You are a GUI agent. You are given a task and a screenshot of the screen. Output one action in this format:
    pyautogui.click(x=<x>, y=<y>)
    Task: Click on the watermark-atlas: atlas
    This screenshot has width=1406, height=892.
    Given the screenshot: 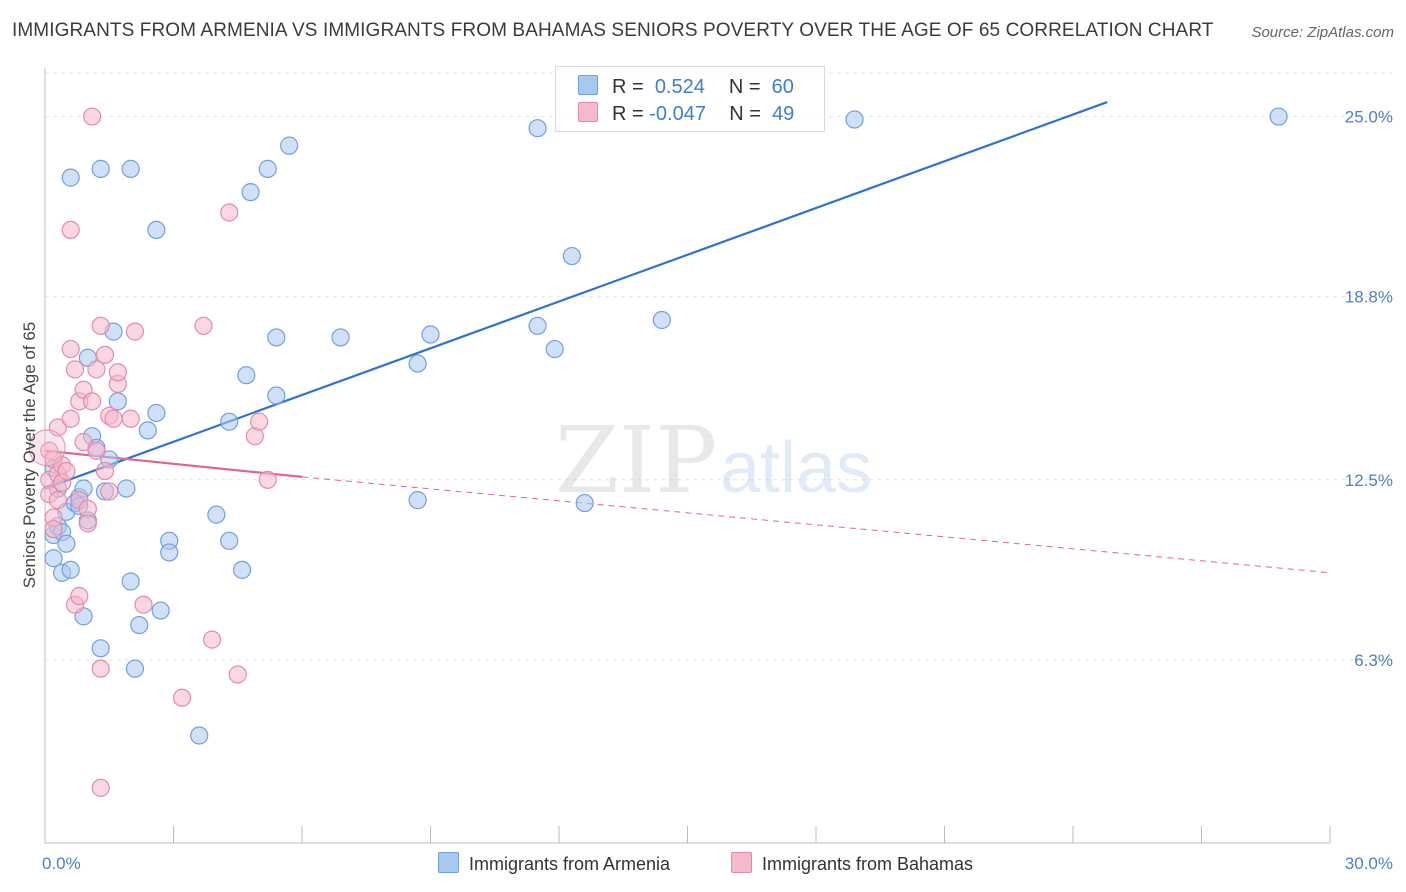 What is the action you would take?
    pyautogui.click(x=796, y=468)
    